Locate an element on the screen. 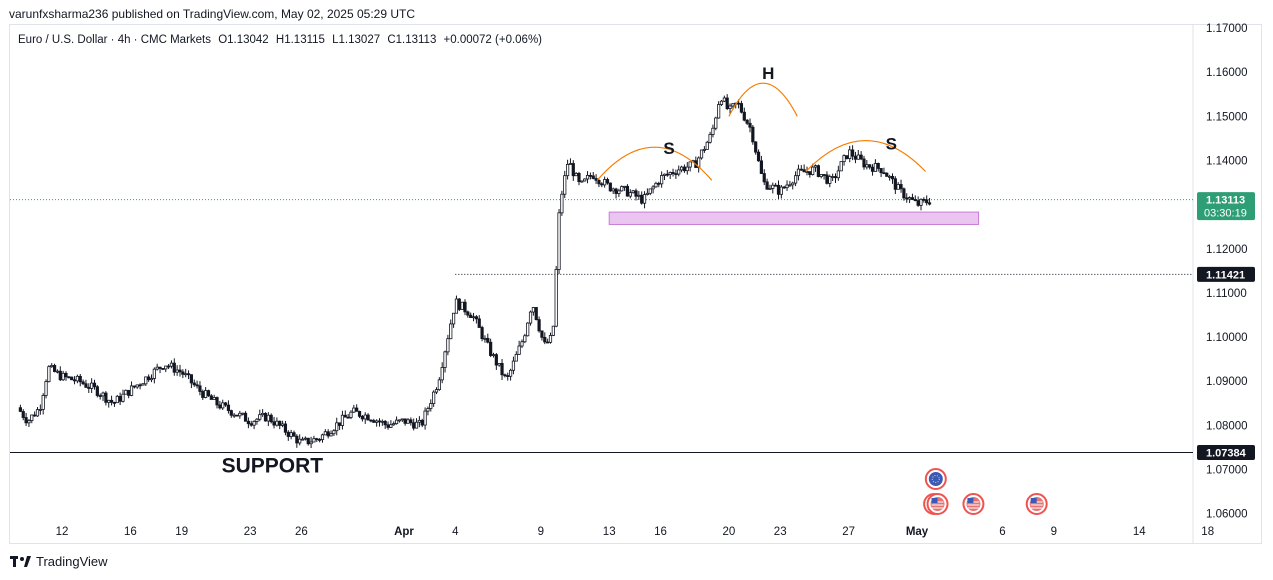 This screenshot has width=1273, height=580. support-zone is located at coordinates (794, 218).